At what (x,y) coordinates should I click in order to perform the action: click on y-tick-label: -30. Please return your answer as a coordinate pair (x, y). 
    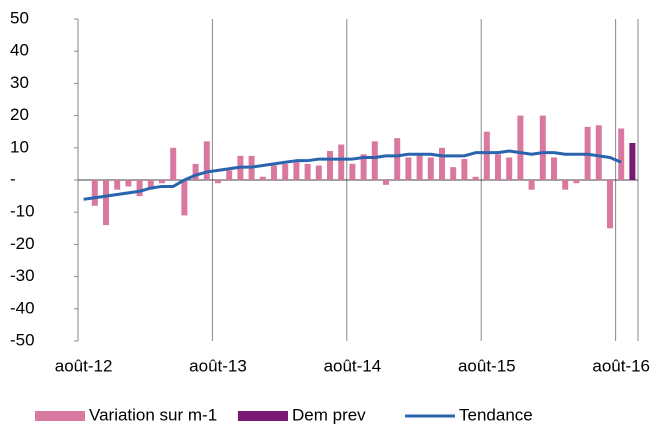
    Looking at the image, I should click on (22, 275).